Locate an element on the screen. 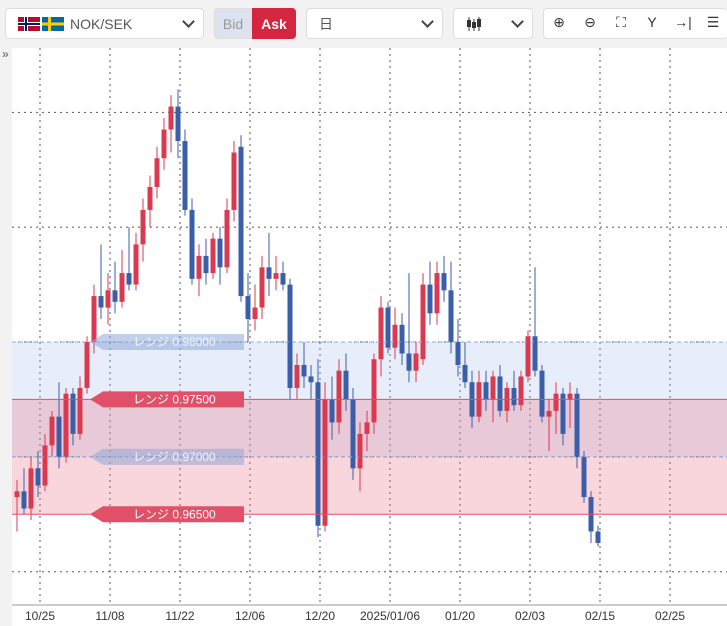 The width and height of the screenshot is (727, 626). x-tick-label: 02/15 is located at coordinates (600, 616).